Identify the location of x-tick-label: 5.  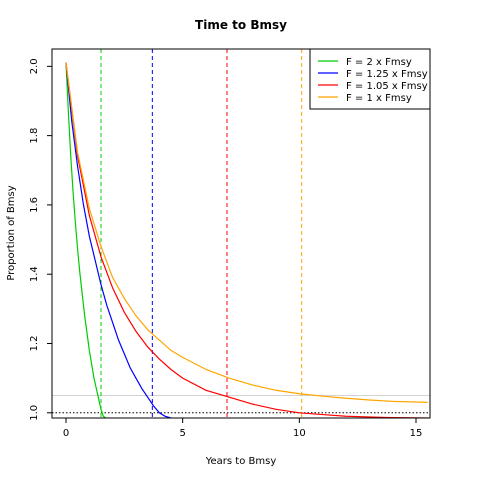
(182, 433).